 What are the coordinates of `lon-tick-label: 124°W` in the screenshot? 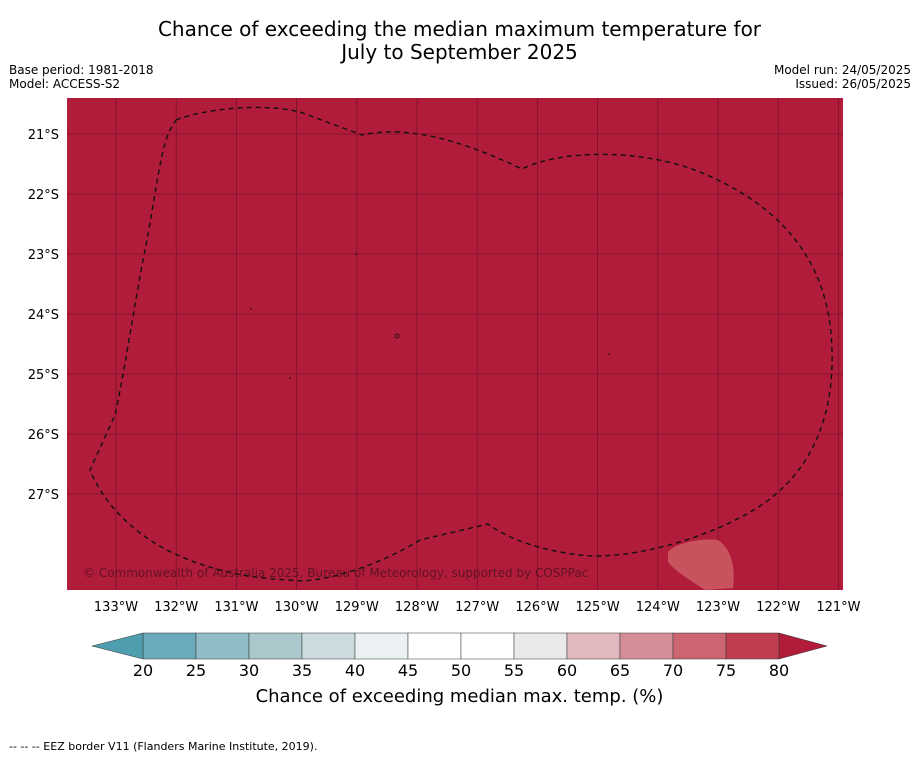 It's located at (658, 607).